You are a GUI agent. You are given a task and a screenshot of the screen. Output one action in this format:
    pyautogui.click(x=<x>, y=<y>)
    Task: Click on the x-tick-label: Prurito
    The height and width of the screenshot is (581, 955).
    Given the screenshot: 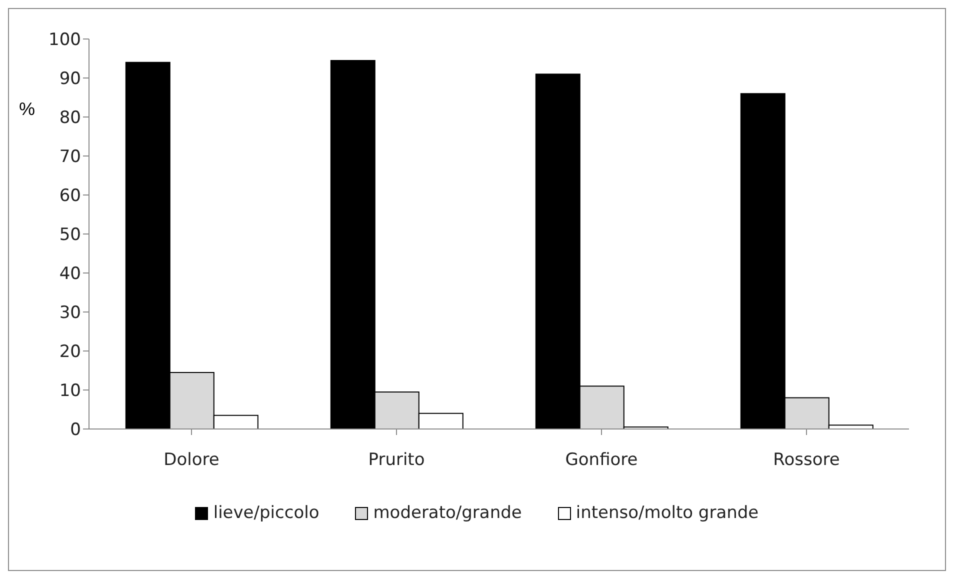 What is the action you would take?
    pyautogui.click(x=396, y=460)
    